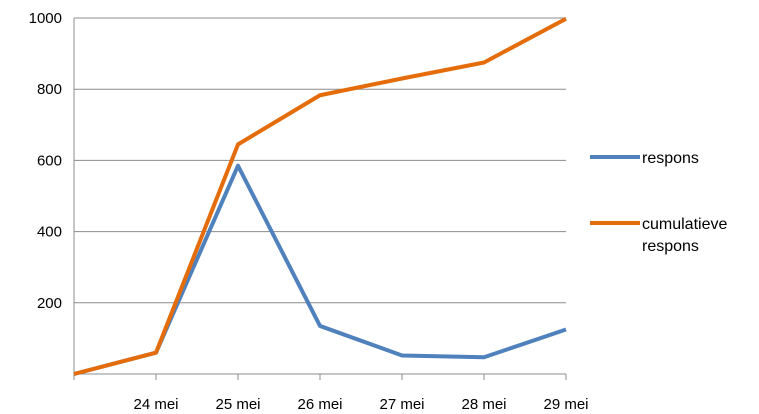  Describe the element at coordinates (658, 202) in the screenshot. I see `legend: respons cumulatieve respons` at that location.